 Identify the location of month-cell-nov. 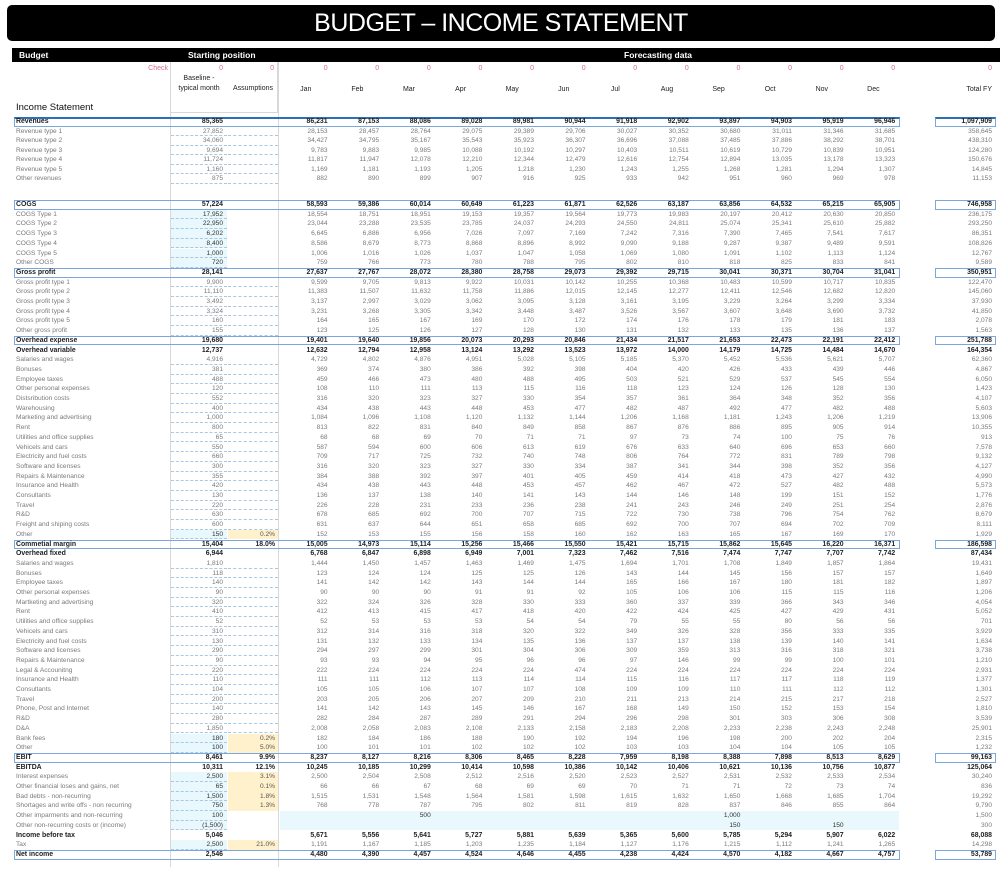
(822, 816).